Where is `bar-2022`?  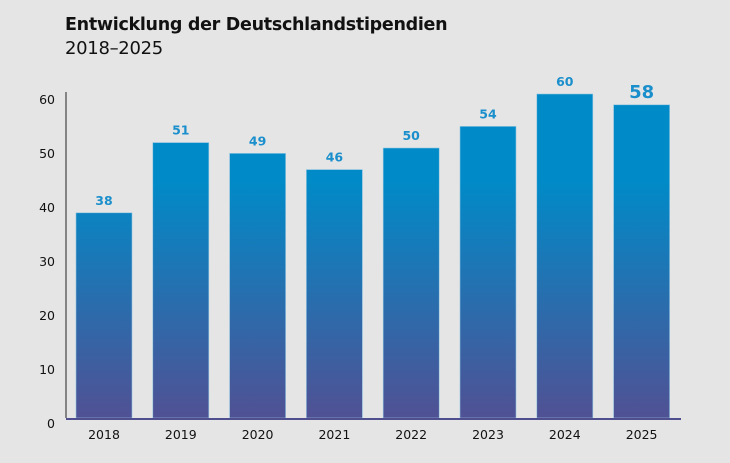 bar-2022 is located at coordinates (411, 283).